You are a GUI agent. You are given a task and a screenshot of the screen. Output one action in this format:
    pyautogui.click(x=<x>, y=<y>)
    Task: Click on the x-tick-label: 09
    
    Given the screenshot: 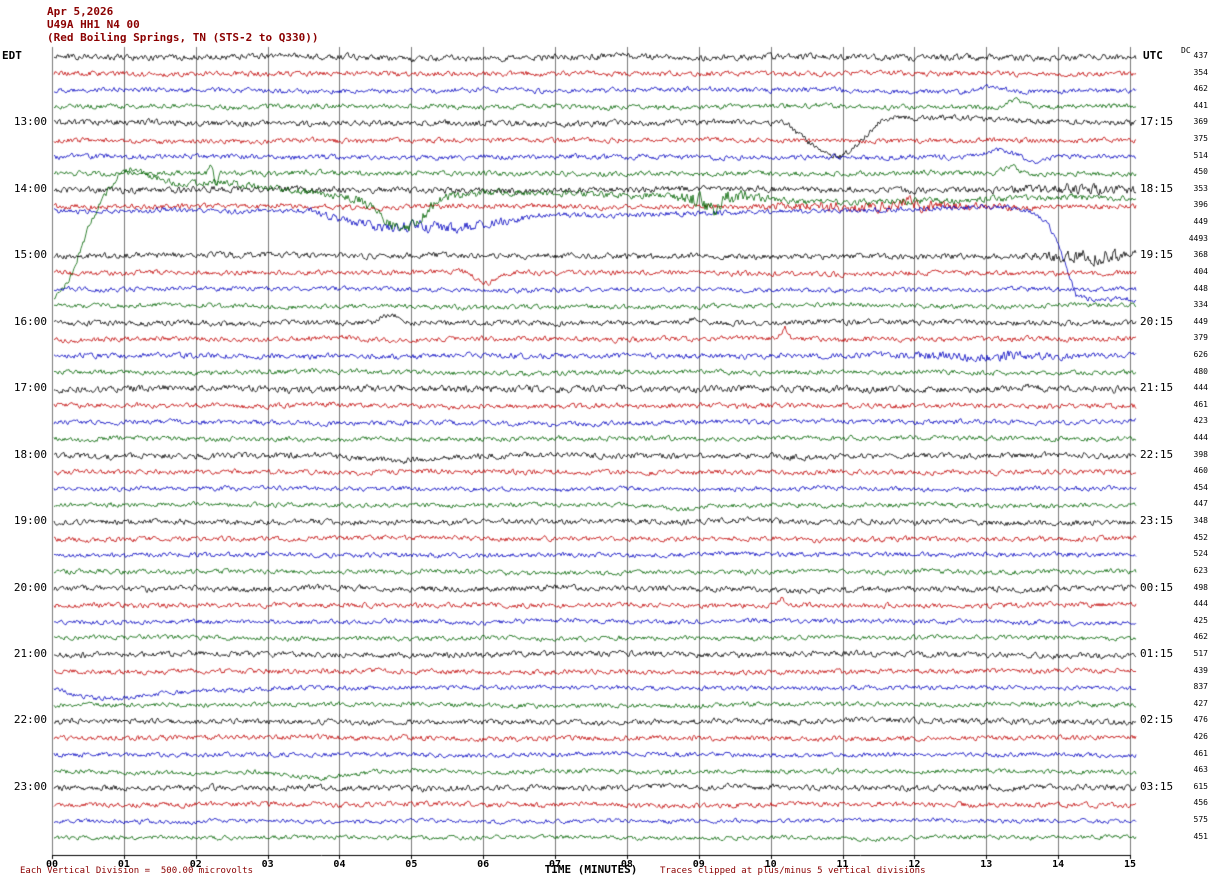 What is the action you would take?
    pyautogui.click(x=698, y=864)
    